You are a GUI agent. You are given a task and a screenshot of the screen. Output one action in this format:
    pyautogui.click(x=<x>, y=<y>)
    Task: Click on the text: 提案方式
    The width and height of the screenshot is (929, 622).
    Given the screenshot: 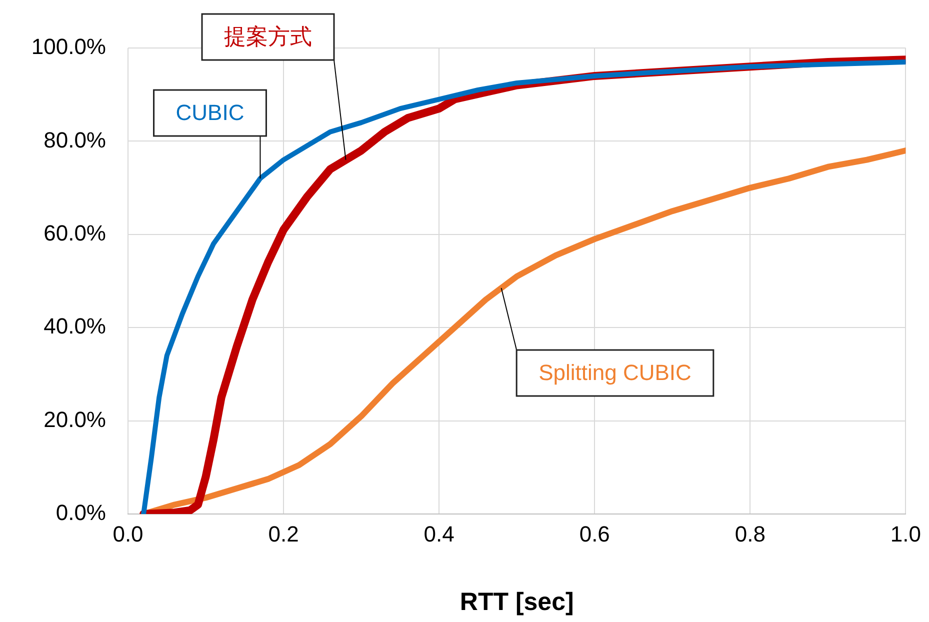 What is the action you would take?
    pyautogui.click(x=268, y=37)
    